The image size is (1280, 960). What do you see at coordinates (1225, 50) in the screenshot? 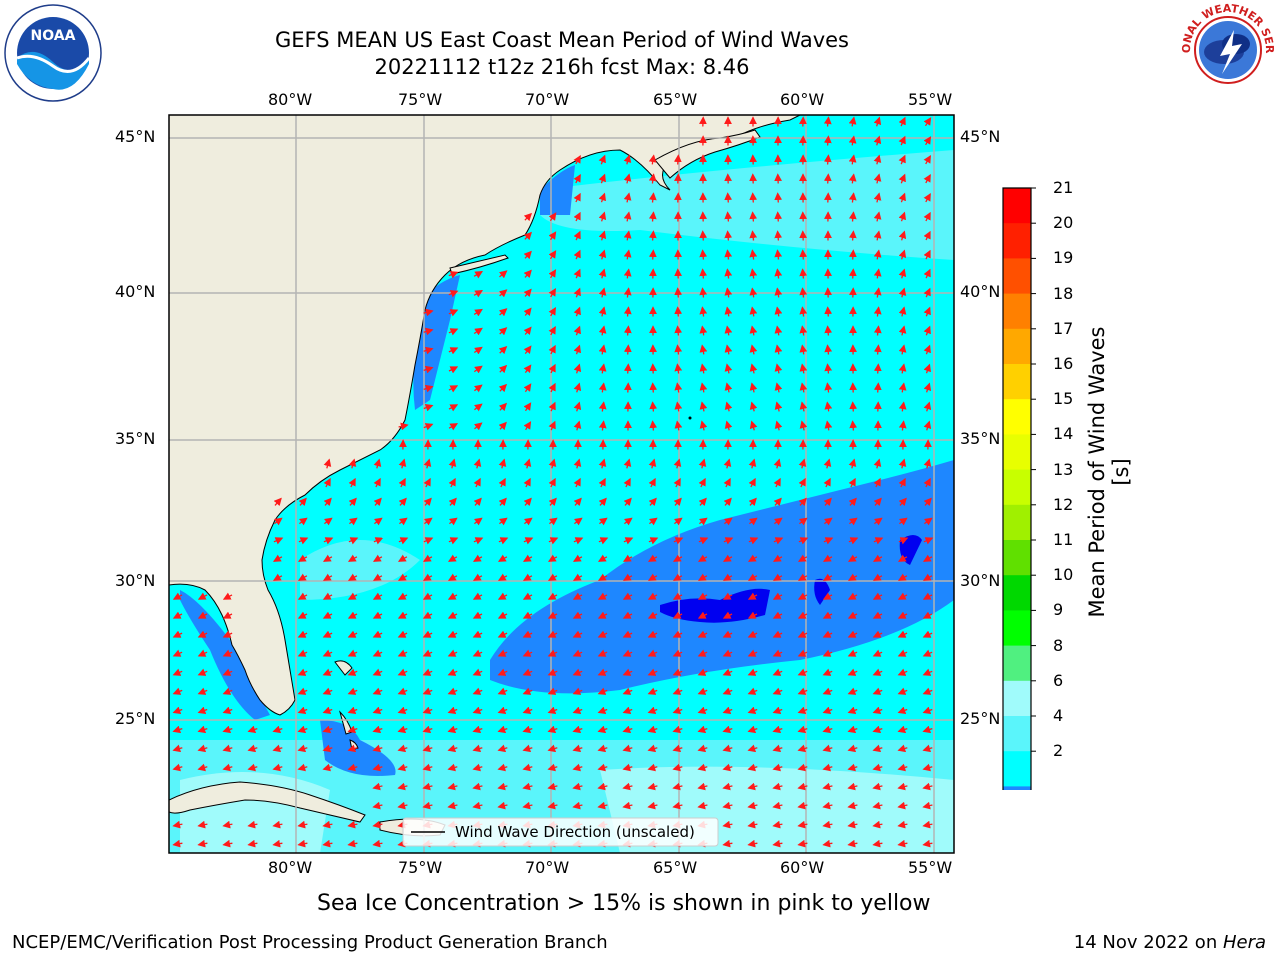
I see `nws-logo: NATIONAL WEATHER SERVICE` at bounding box center [1225, 50].